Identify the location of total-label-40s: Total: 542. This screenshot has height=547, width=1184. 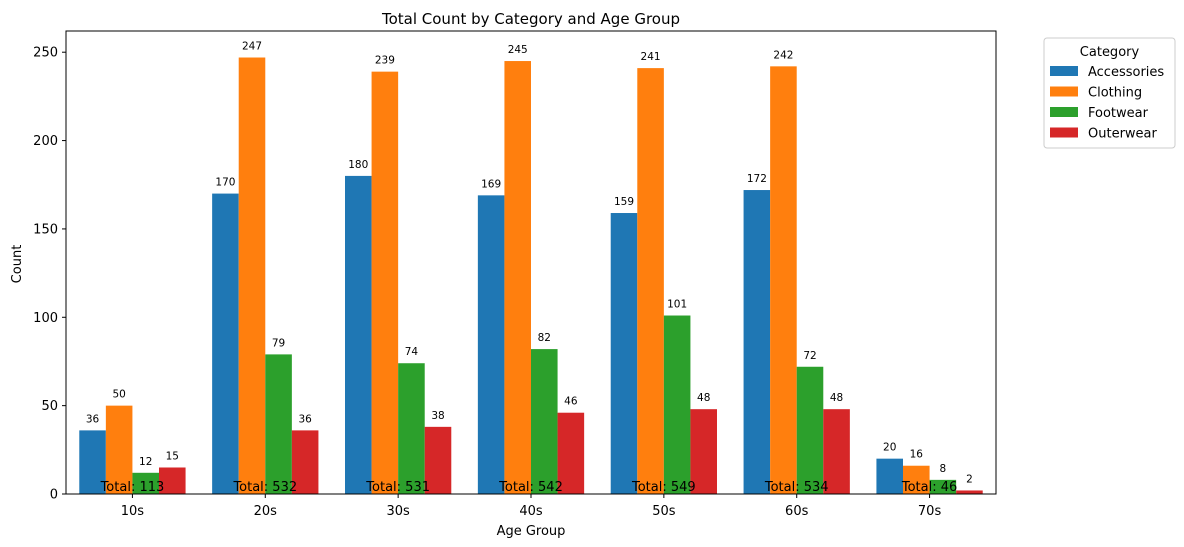
(530, 487).